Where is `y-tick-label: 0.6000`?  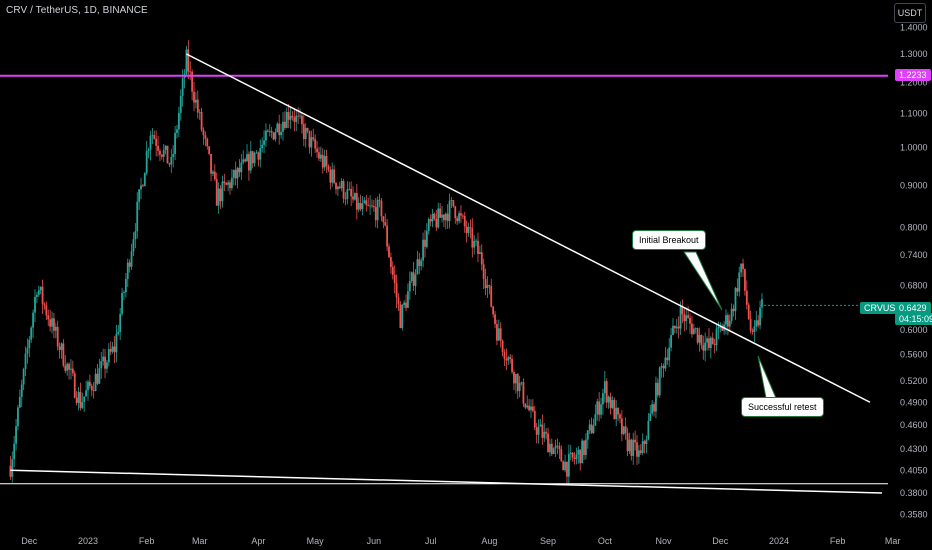
y-tick-label: 0.6000 is located at coordinates (914, 330).